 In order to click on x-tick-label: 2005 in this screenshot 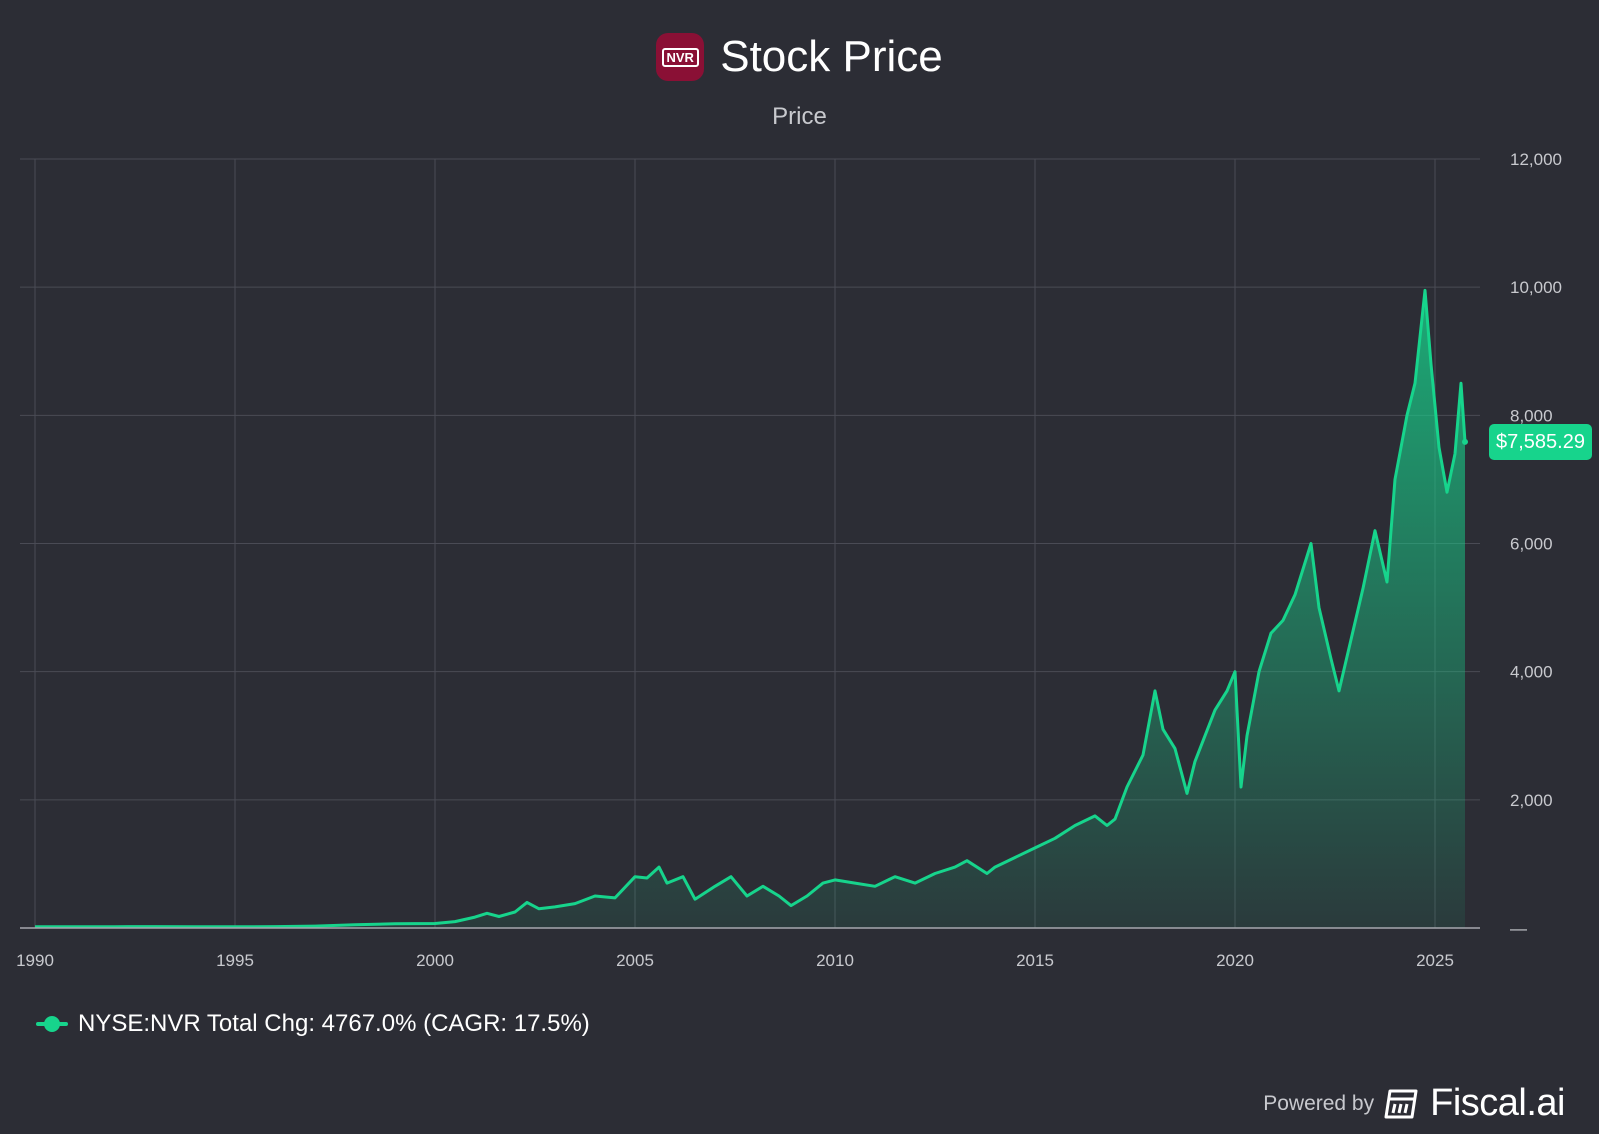, I will do `click(635, 960)`.